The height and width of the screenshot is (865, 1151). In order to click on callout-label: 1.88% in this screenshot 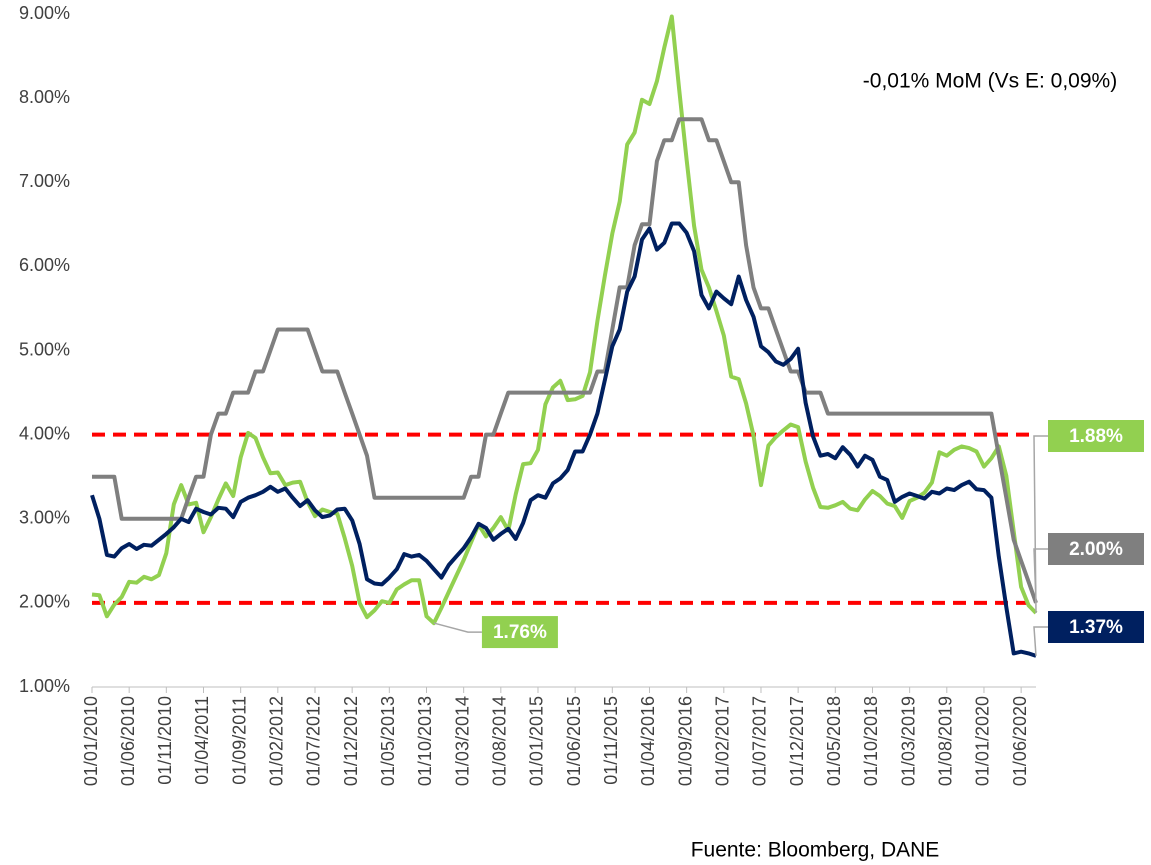, I will do `click(1096, 436)`.